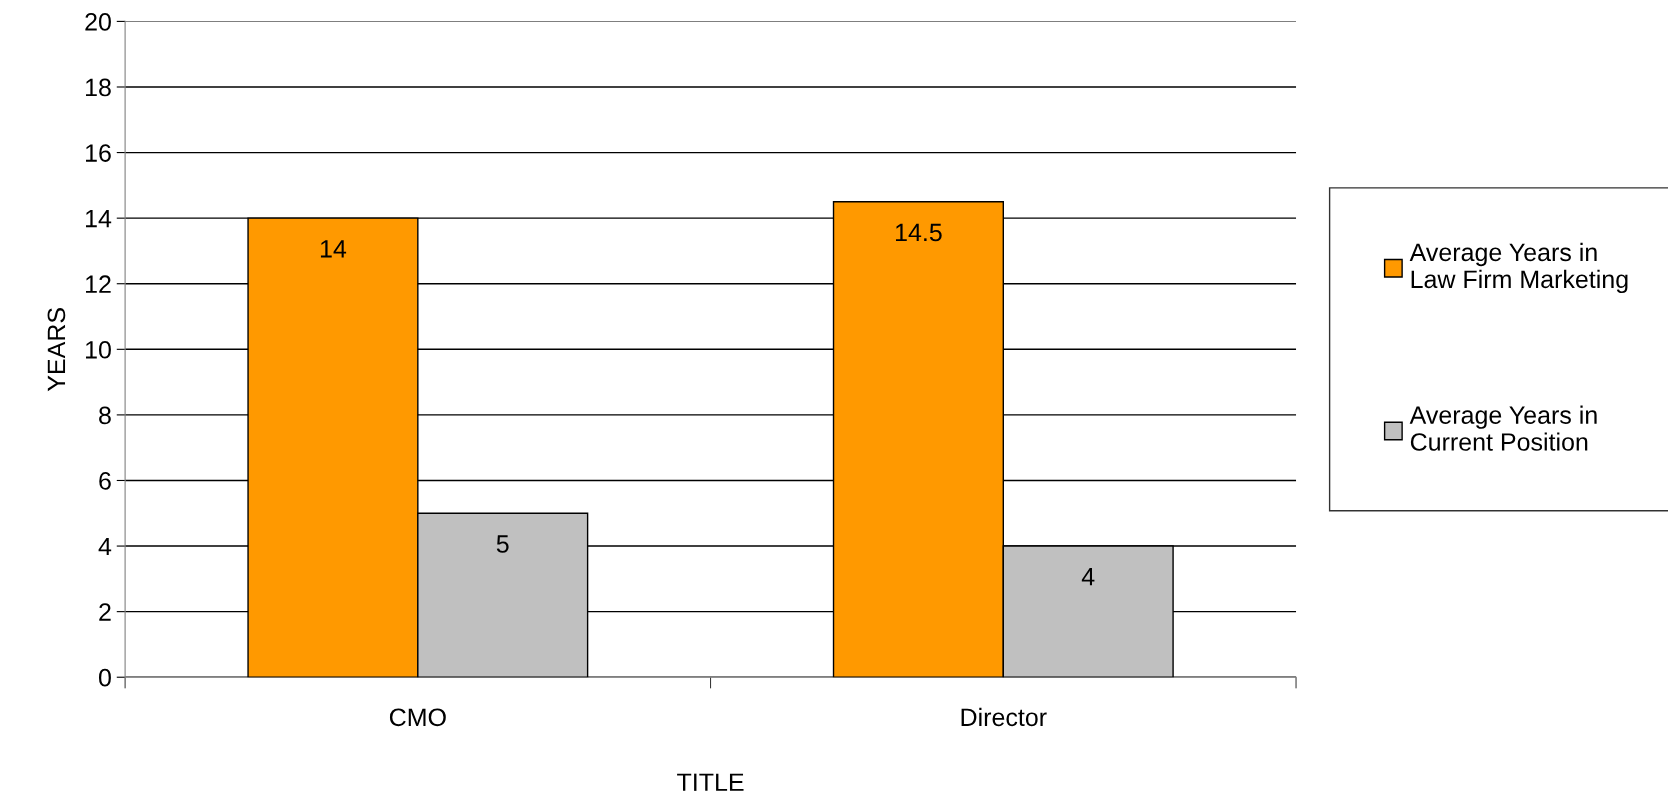  Describe the element at coordinates (1088, 577) in the screenshot. I see `data-label: 4` at that location.